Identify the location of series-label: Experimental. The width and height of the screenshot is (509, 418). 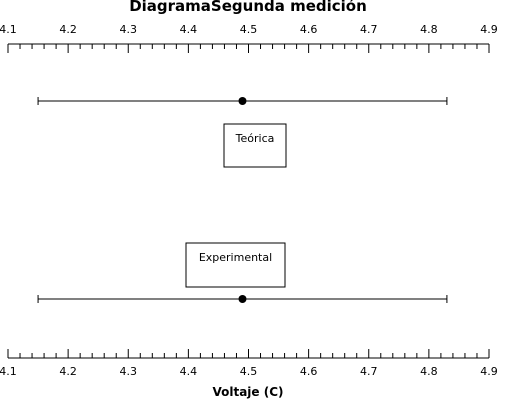
(235, 257).